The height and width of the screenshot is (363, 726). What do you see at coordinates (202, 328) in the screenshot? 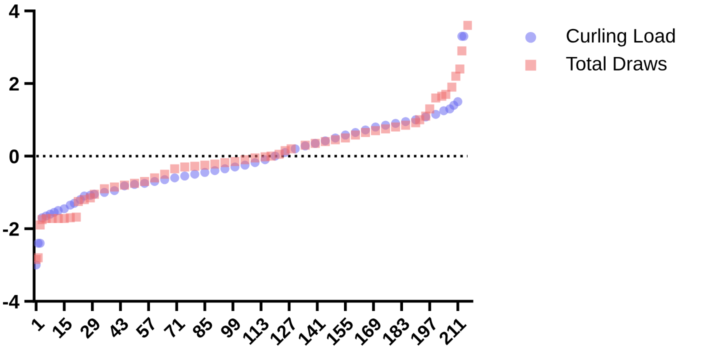
I see `x-tick-label: 85` at bounding box center [202, 328].